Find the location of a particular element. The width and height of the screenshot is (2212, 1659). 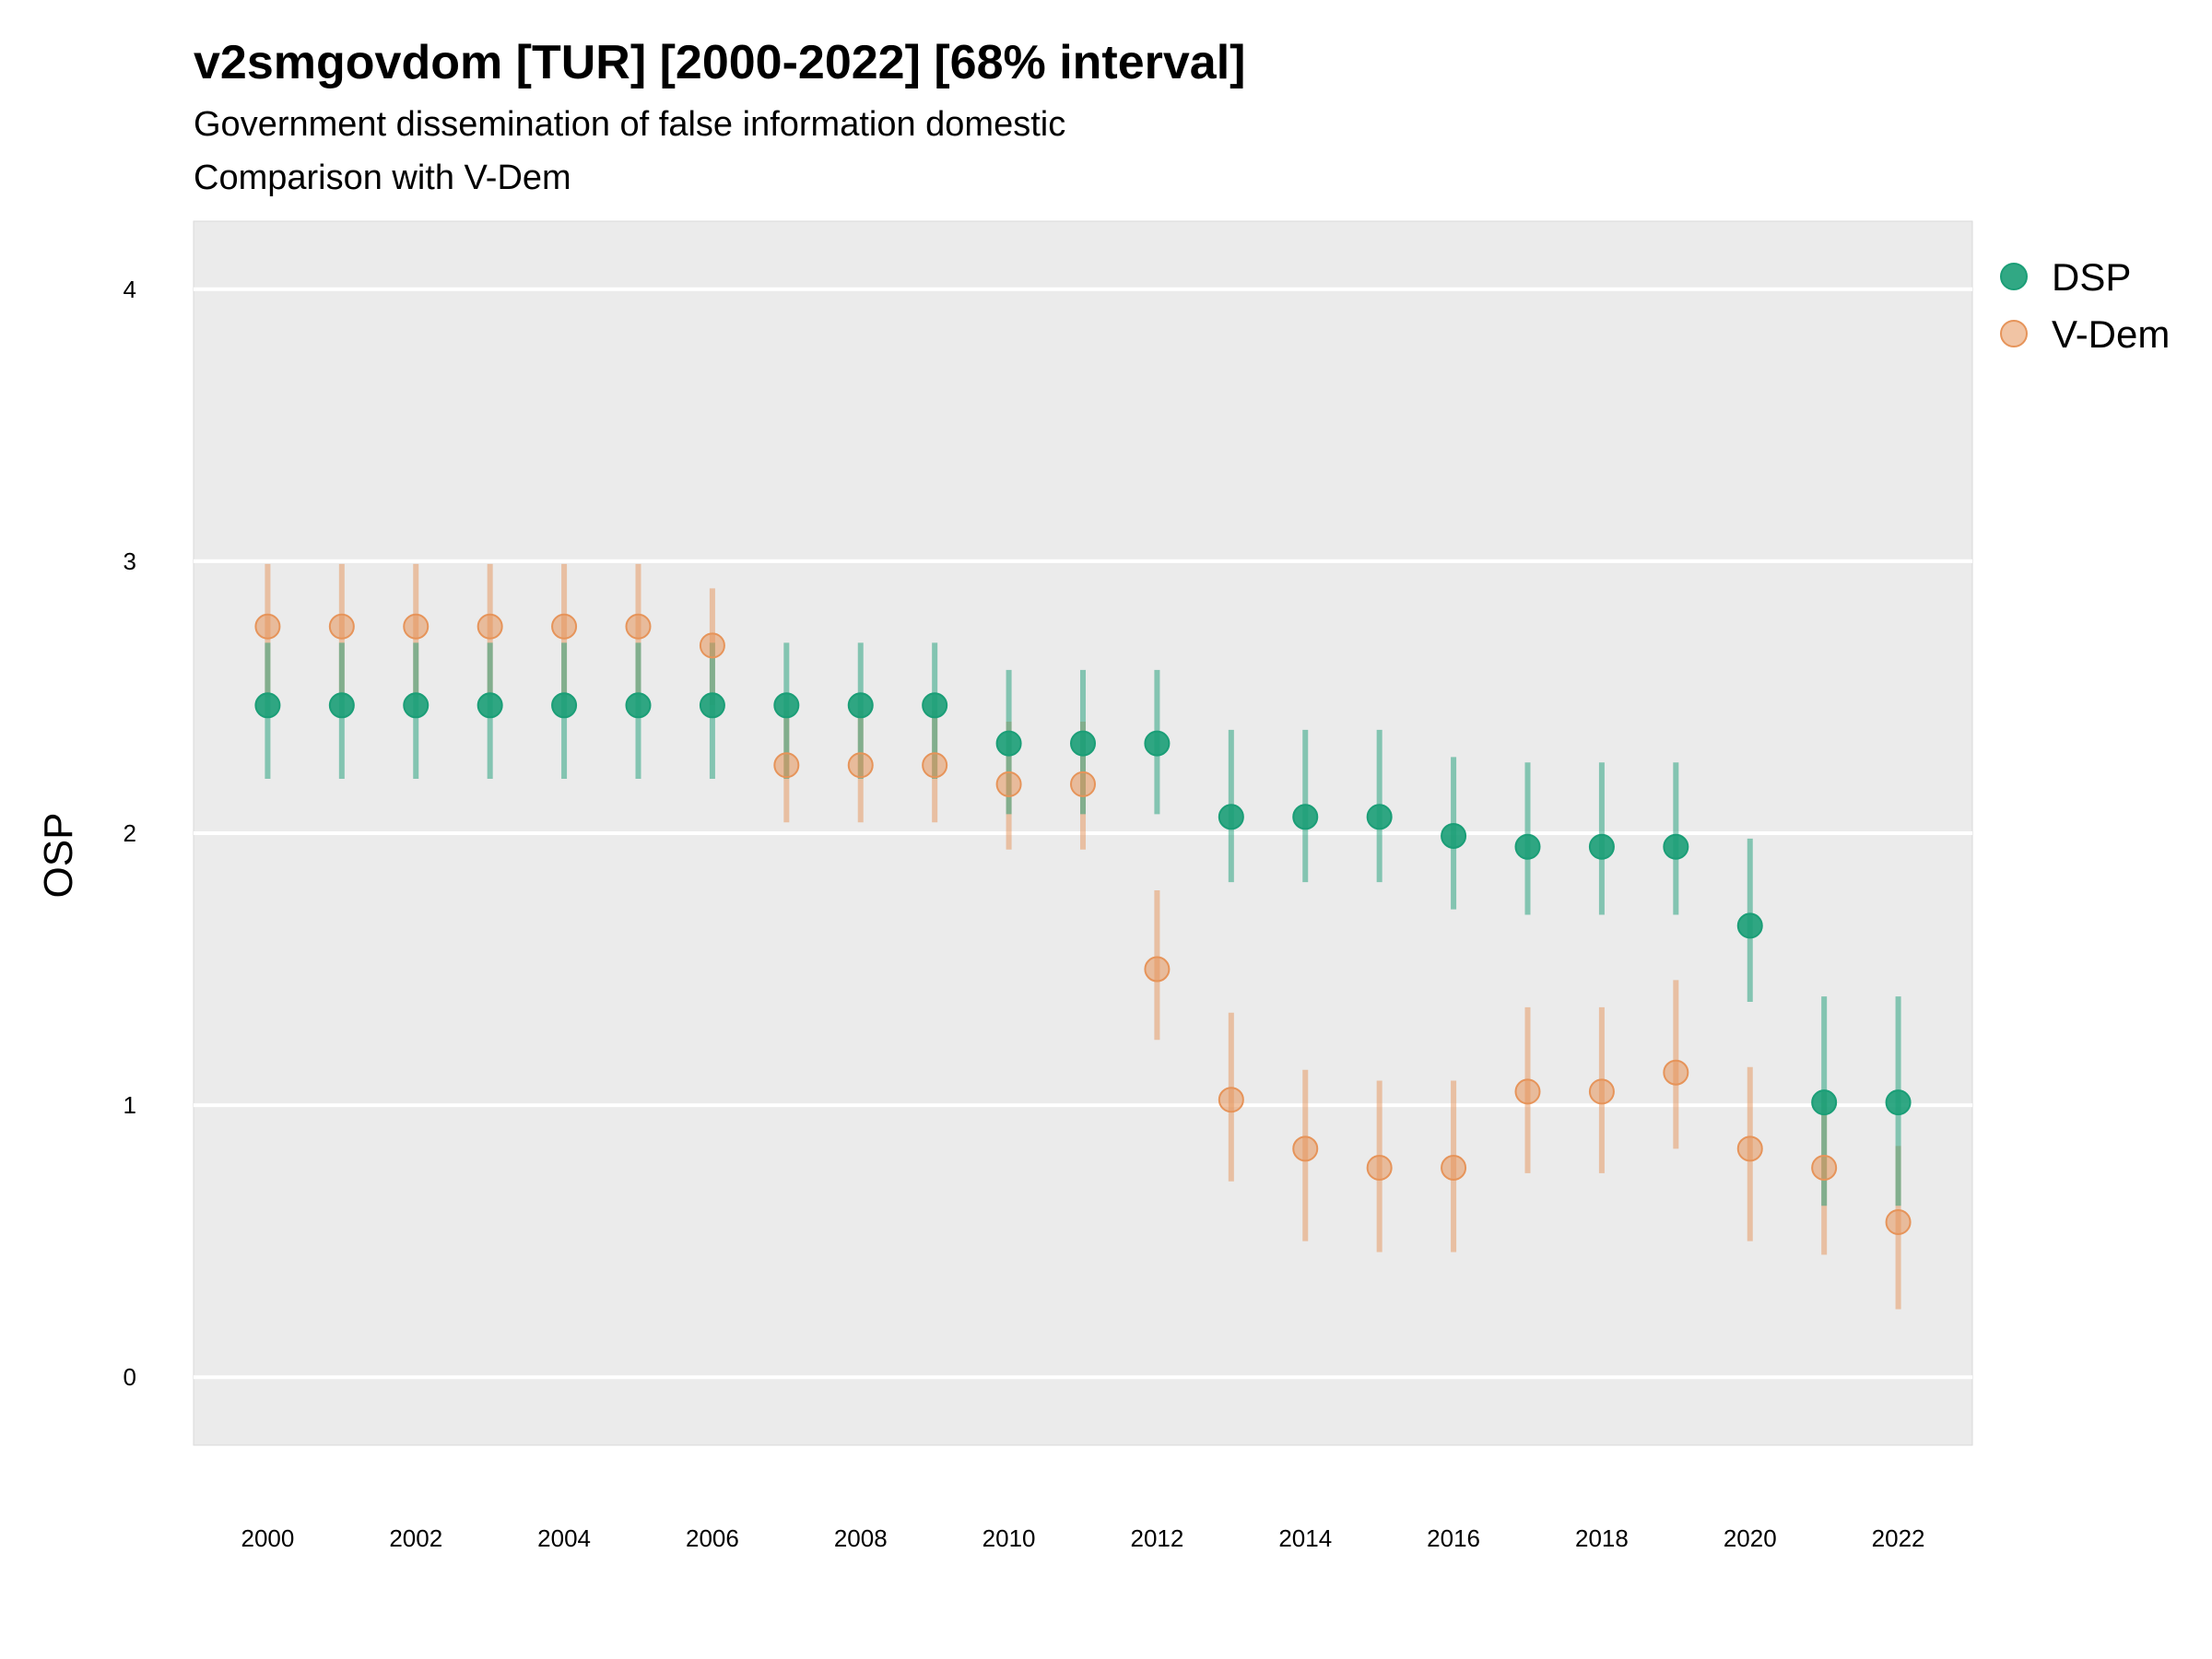

y-tick-label: 0 is located at coordinates (130, 1377).